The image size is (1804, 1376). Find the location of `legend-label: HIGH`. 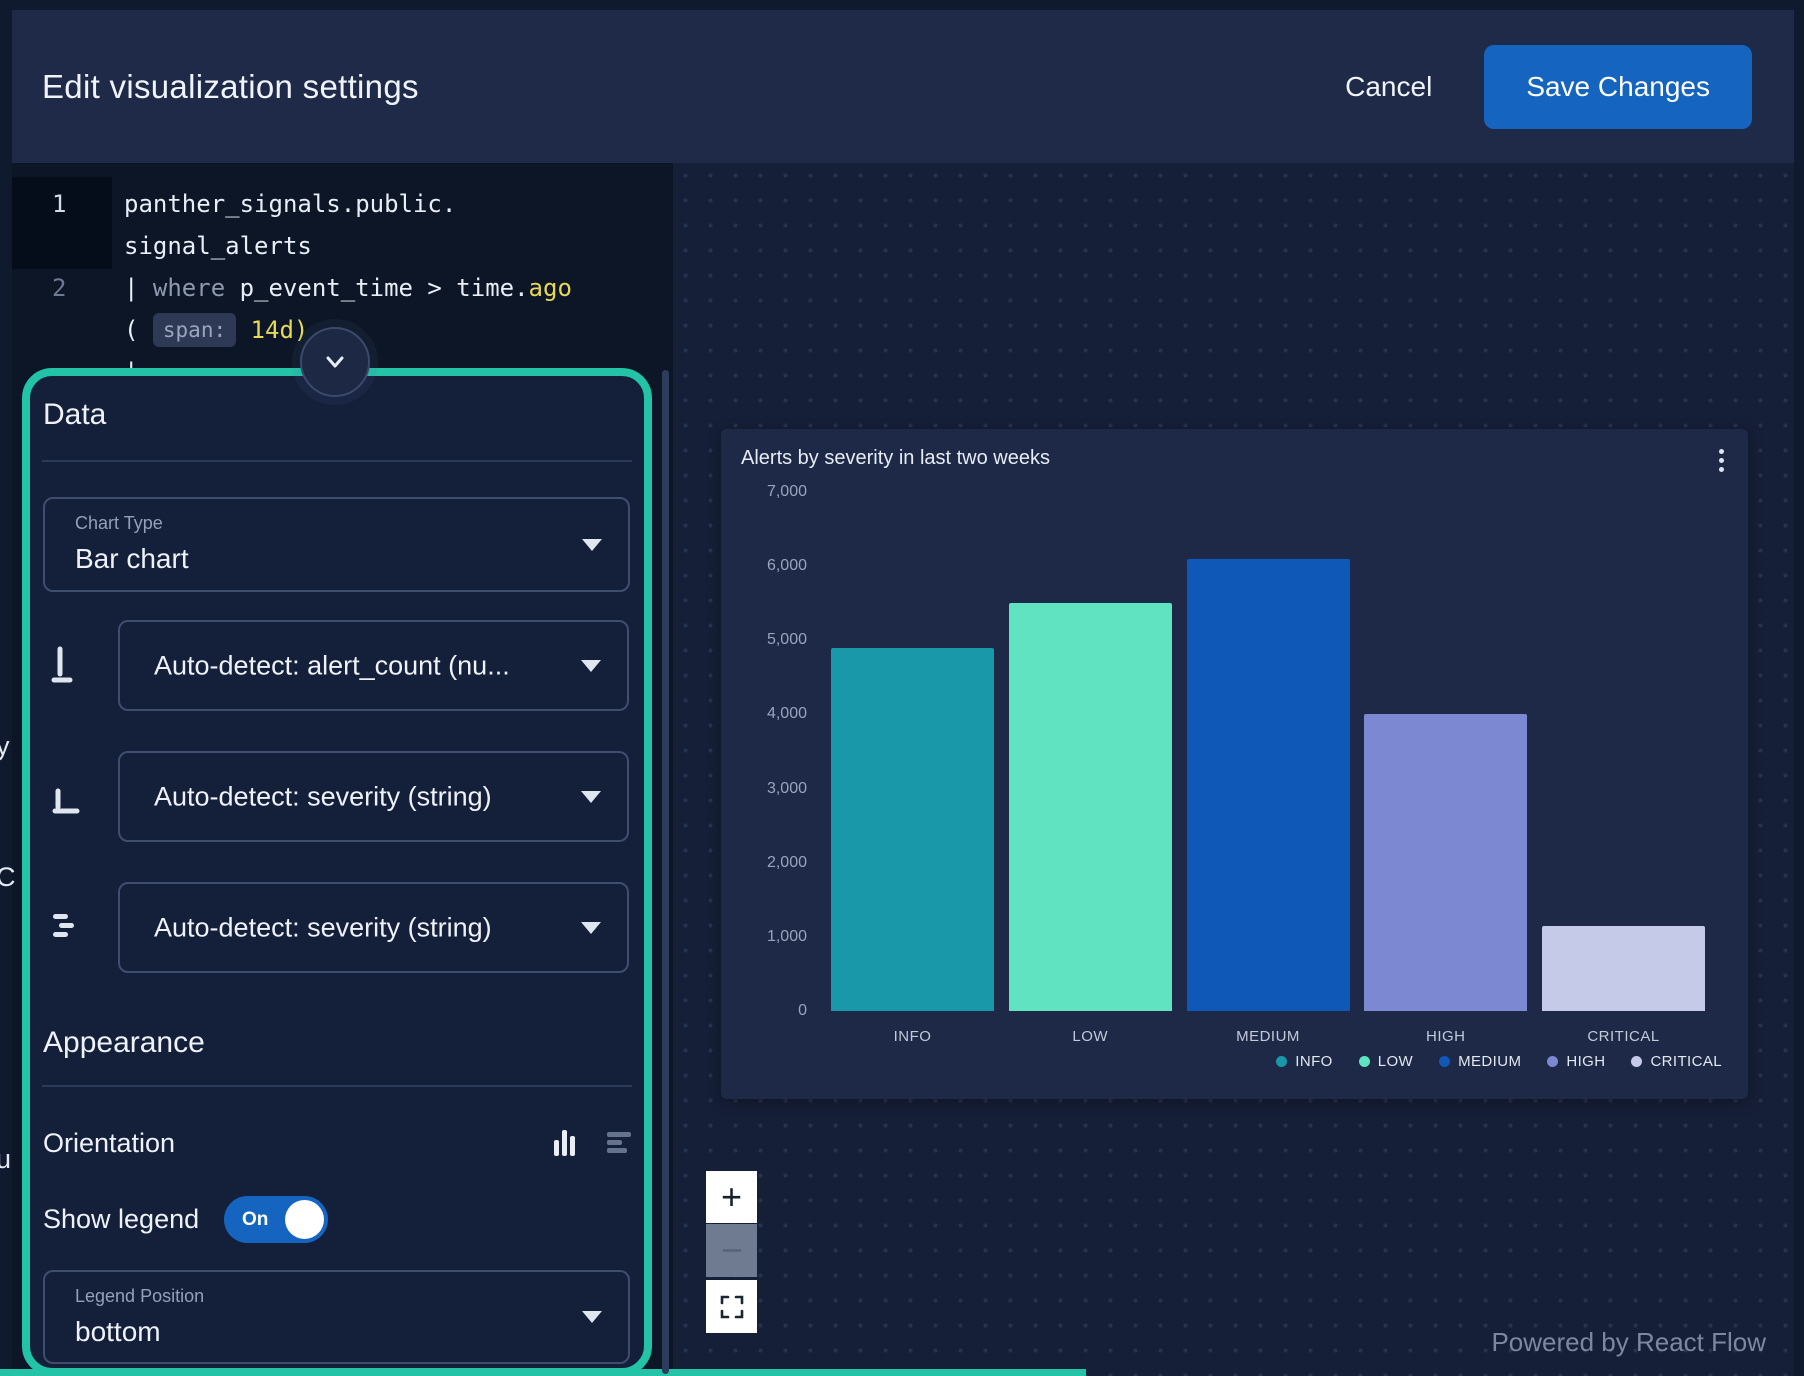

legend-label: HIGH is located at coordinates (1586, 1061).